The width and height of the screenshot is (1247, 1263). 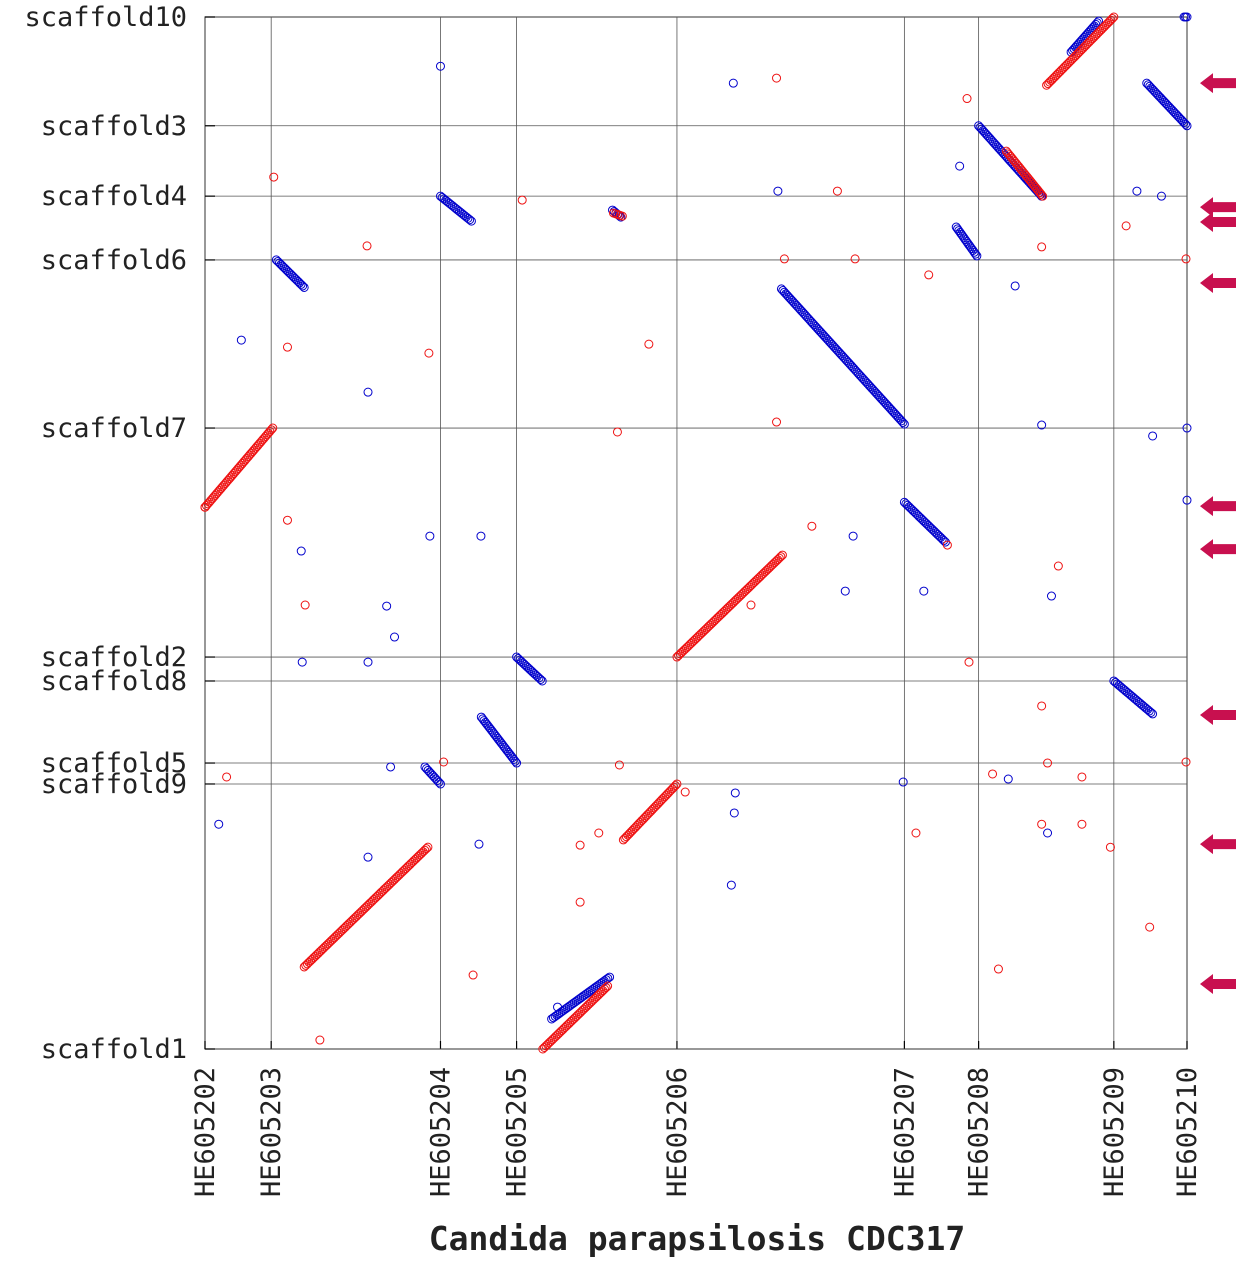 I want to click on arrow-icon, so click(x=1218, y=222).